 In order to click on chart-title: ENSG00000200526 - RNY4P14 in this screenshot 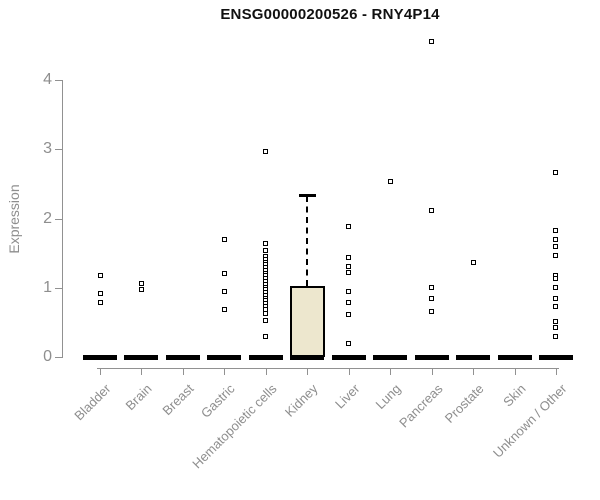, I will do `click(330, 14)`.